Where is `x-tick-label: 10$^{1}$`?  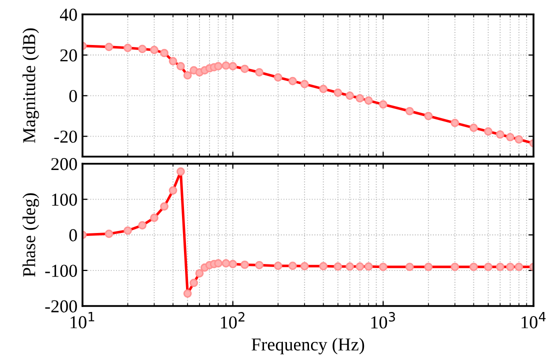
x-tick-label: 10$^{1}$ is located at coordinates (82, 320).